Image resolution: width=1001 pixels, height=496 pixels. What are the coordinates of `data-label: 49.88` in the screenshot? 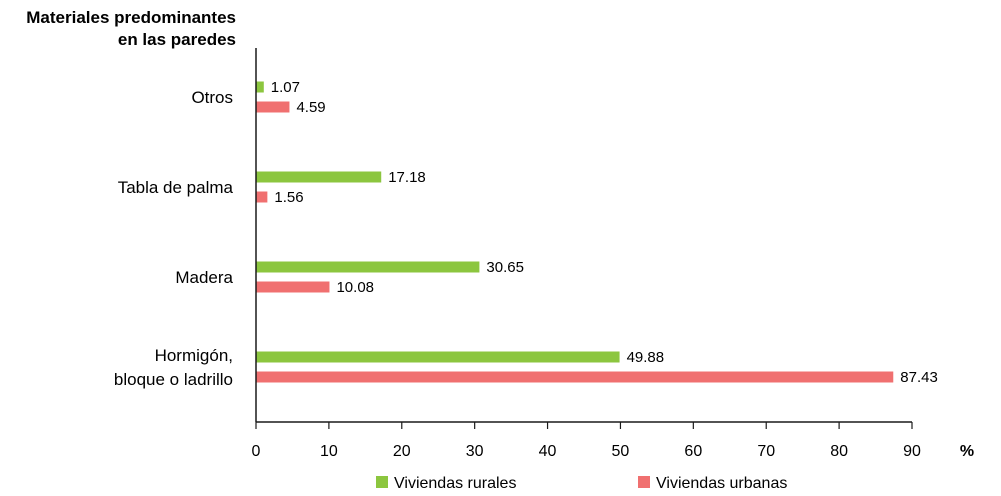 It's located at (646, 357).